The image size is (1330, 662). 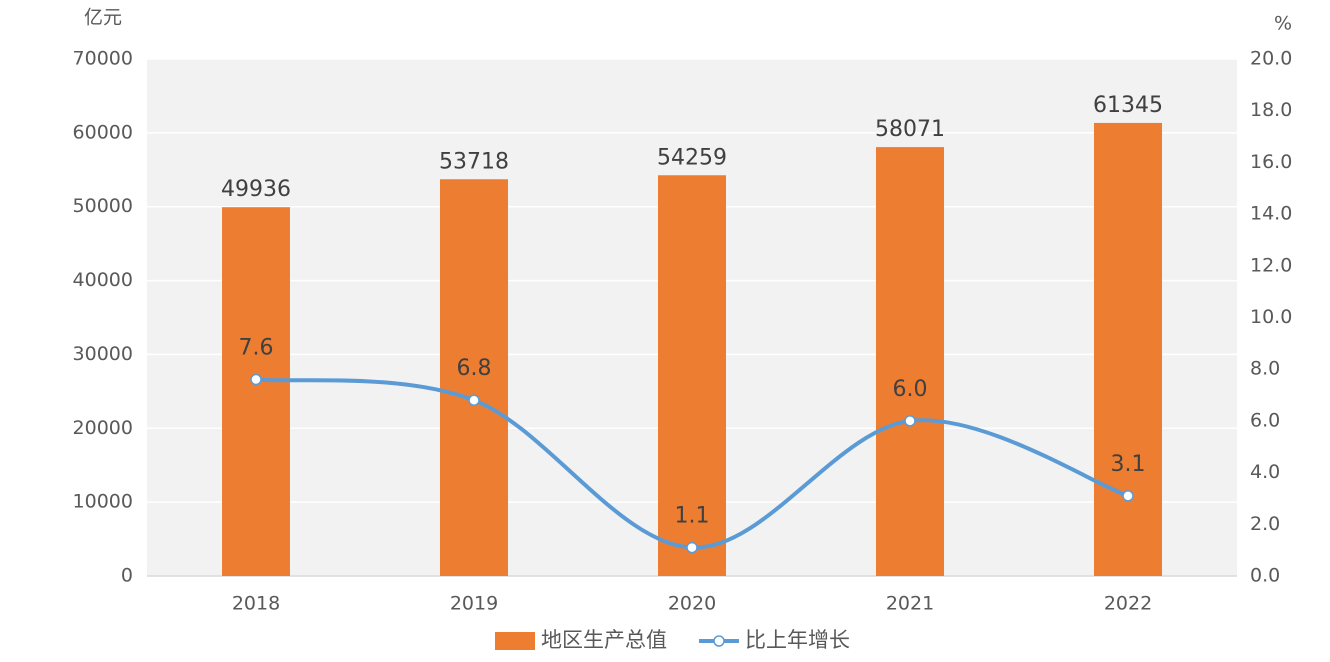 I want to click on legend-swatch, so click(x=515, y=641).